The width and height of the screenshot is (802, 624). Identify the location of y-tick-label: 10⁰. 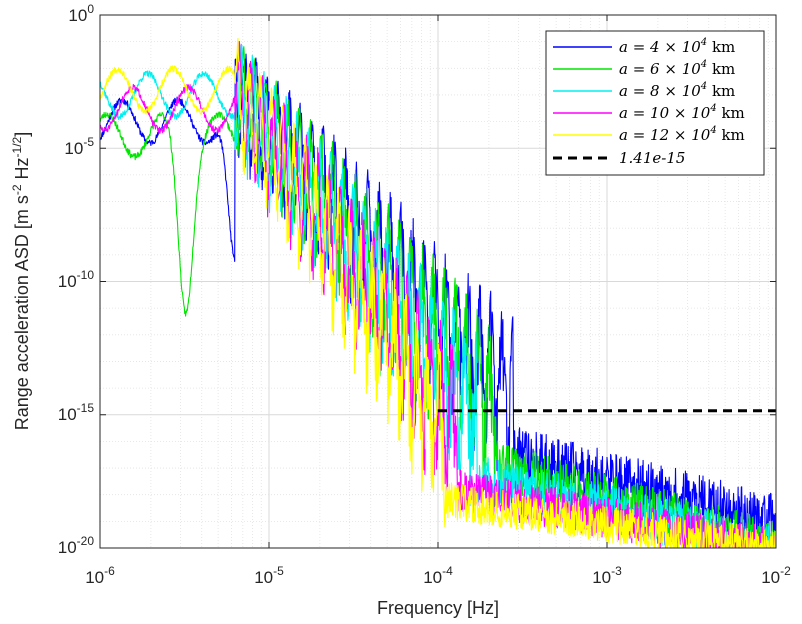
(81, 13).